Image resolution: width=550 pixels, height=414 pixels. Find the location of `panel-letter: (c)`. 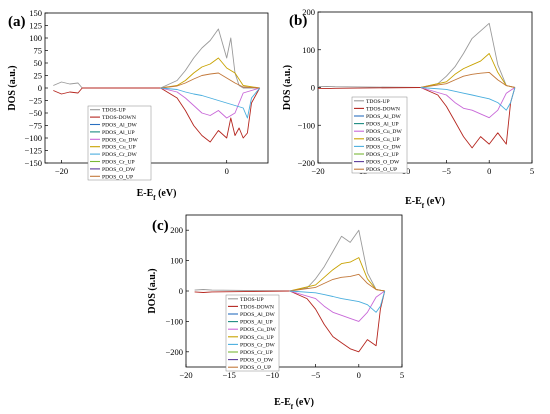

panel-letter: (c) is located at coordinates (160, 226).